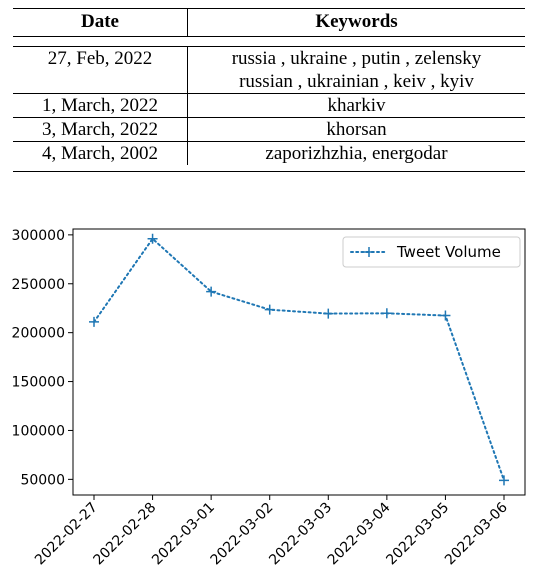  Describe the element at coordinates (356, 58) in the screenshot. I see `keywords-line: russia , ukraine , putin , zelensky` at that location.